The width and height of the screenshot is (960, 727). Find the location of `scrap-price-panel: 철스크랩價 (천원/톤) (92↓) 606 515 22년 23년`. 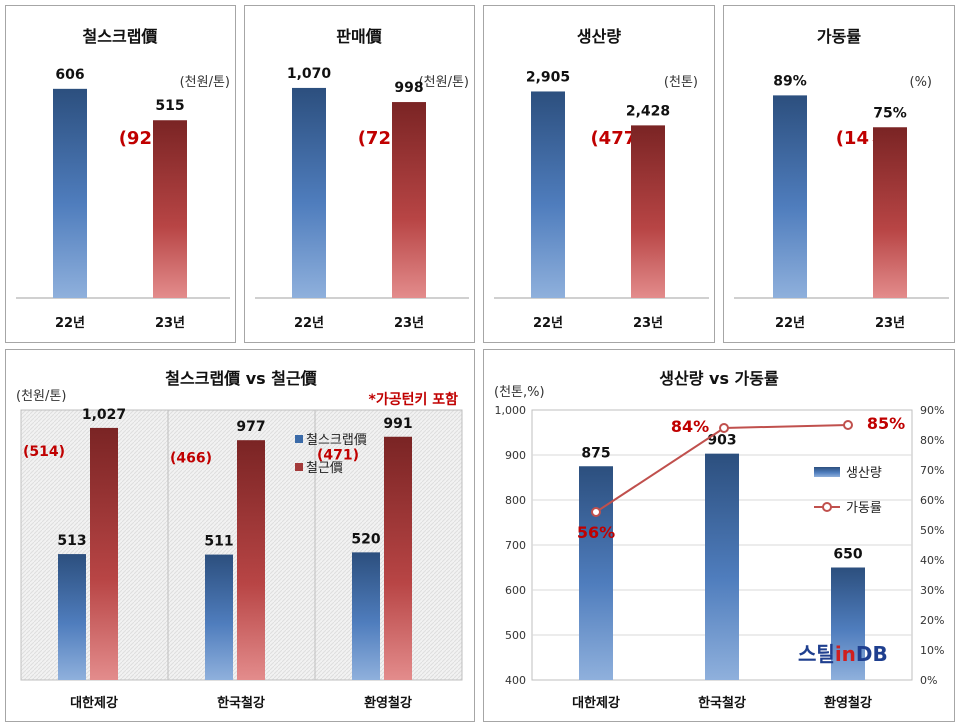

scrap-price-panel: 철스크랩價 (천원/톤) (92↓) 606 515 22년 23년 is located at coordinates (120, 174).